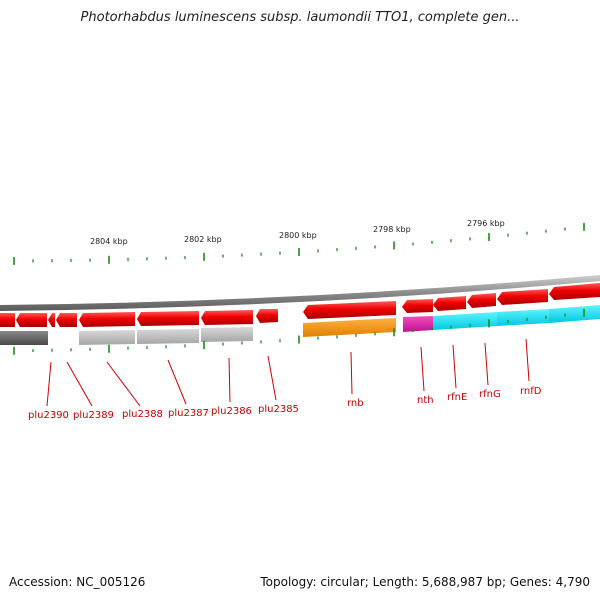 Image resolution: width=600 pixels, height=600 pixels. Describe the element at coordinates (77, 582) in the screenshot. I see `accession-text: Accession: NC_005126` at that location.